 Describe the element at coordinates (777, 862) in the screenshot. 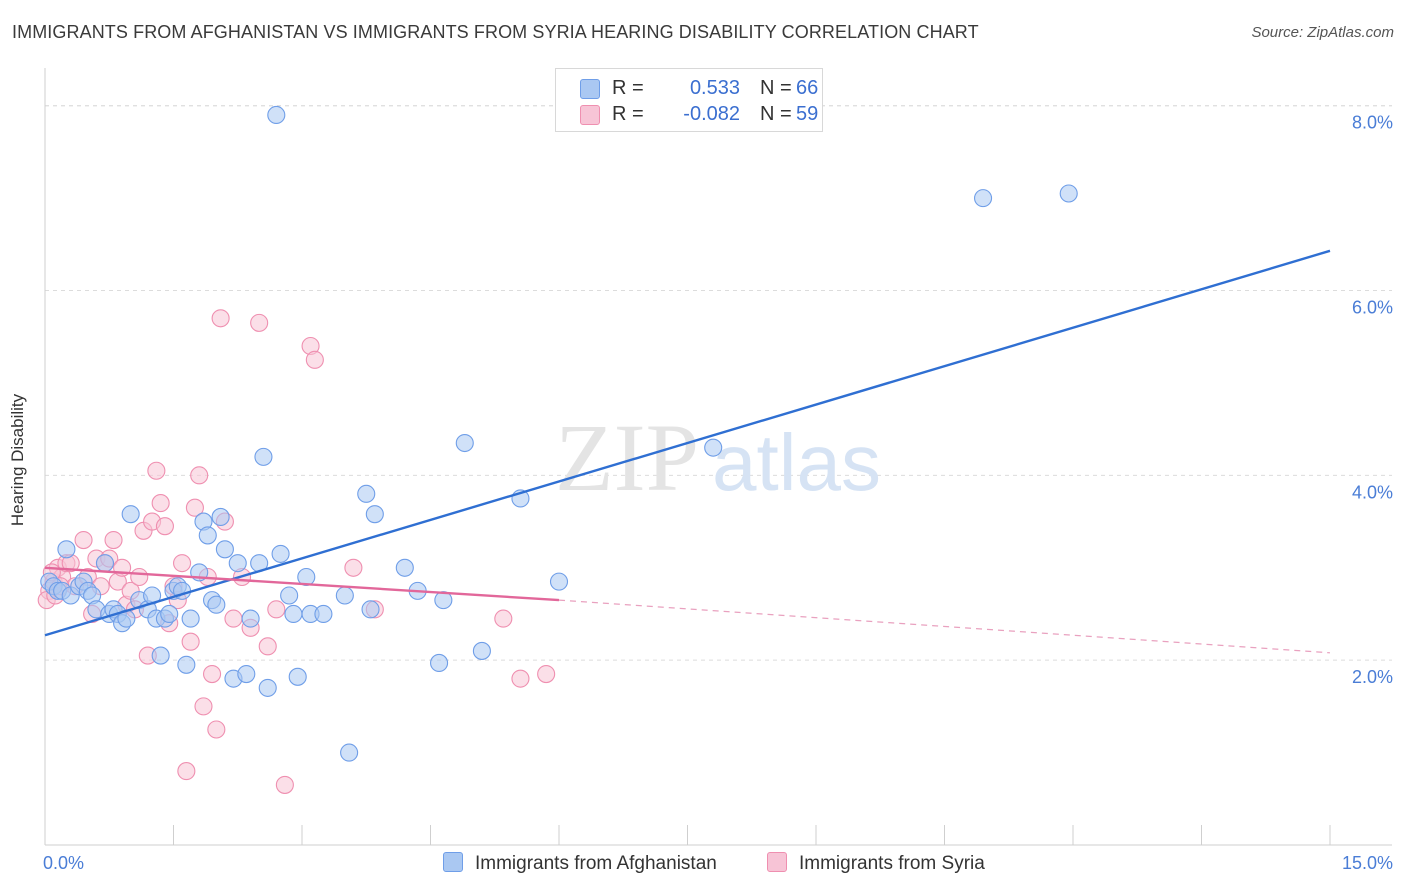

I see `bottom-legend-swatch-syria` at that location.